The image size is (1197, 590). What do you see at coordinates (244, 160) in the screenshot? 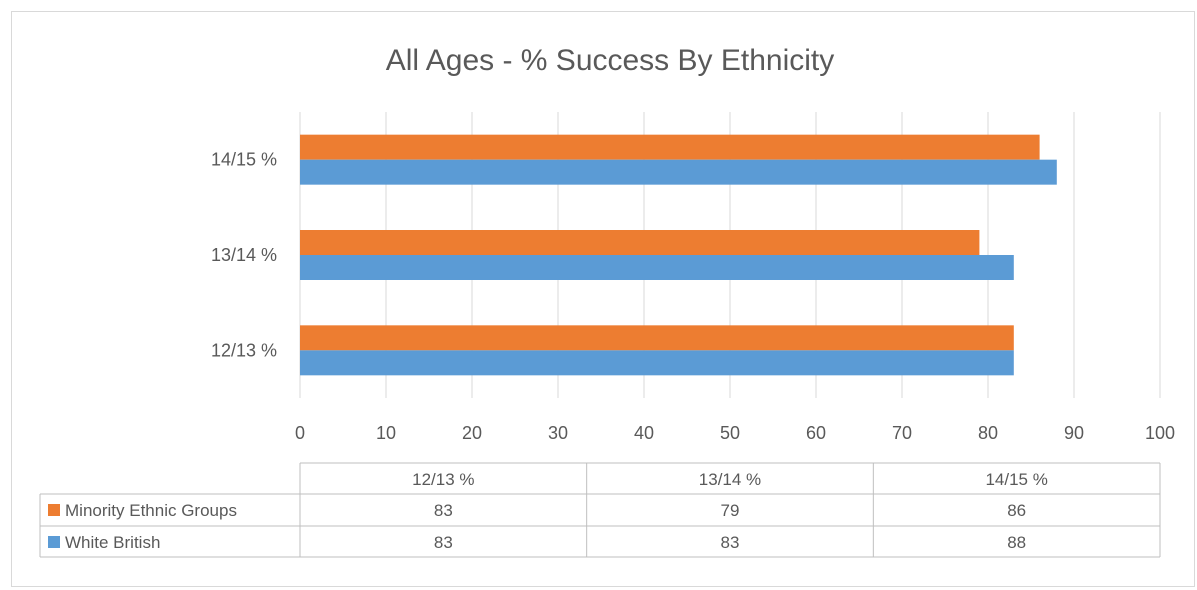
I see `y-tick-label: 14/15 %` at bounding box center [244, 160].